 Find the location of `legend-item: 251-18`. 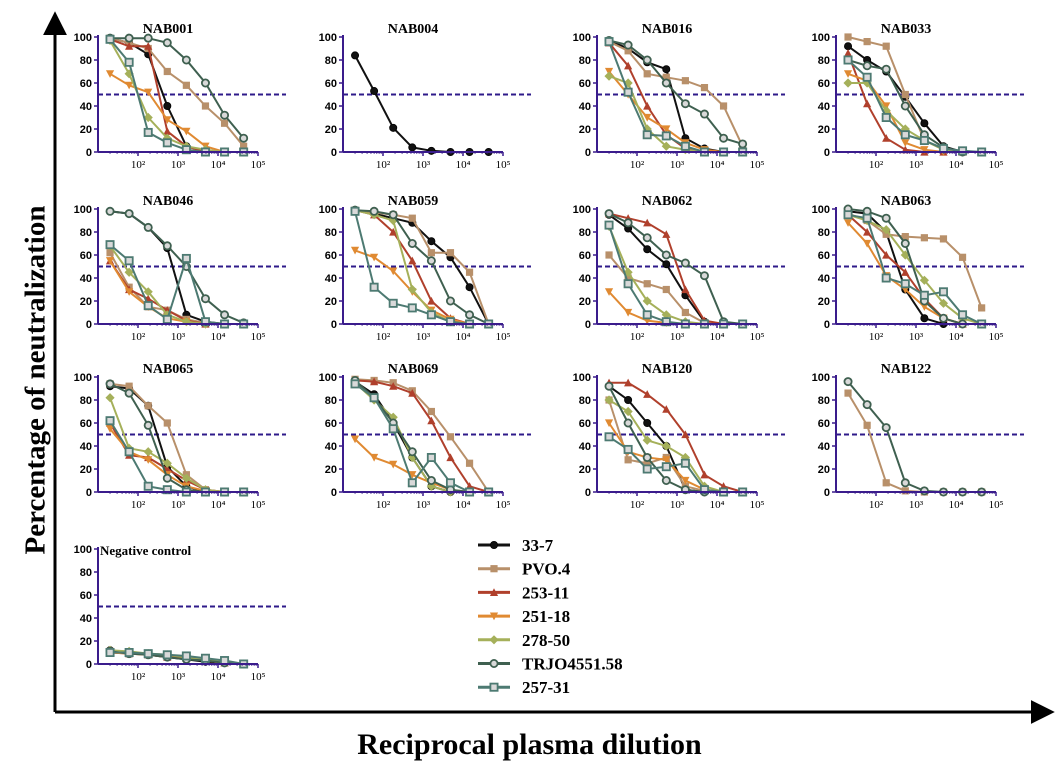

legend-item: 251-18 is located at coordinates (524, 616).